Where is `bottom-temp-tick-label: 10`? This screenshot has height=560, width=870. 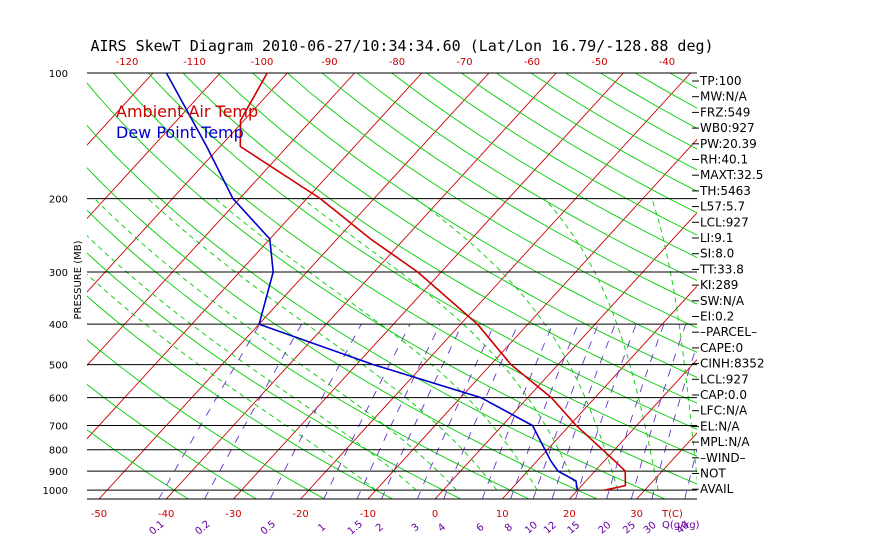 bottom-temp-tick-label: 10 is located at coordinates (502, 514).